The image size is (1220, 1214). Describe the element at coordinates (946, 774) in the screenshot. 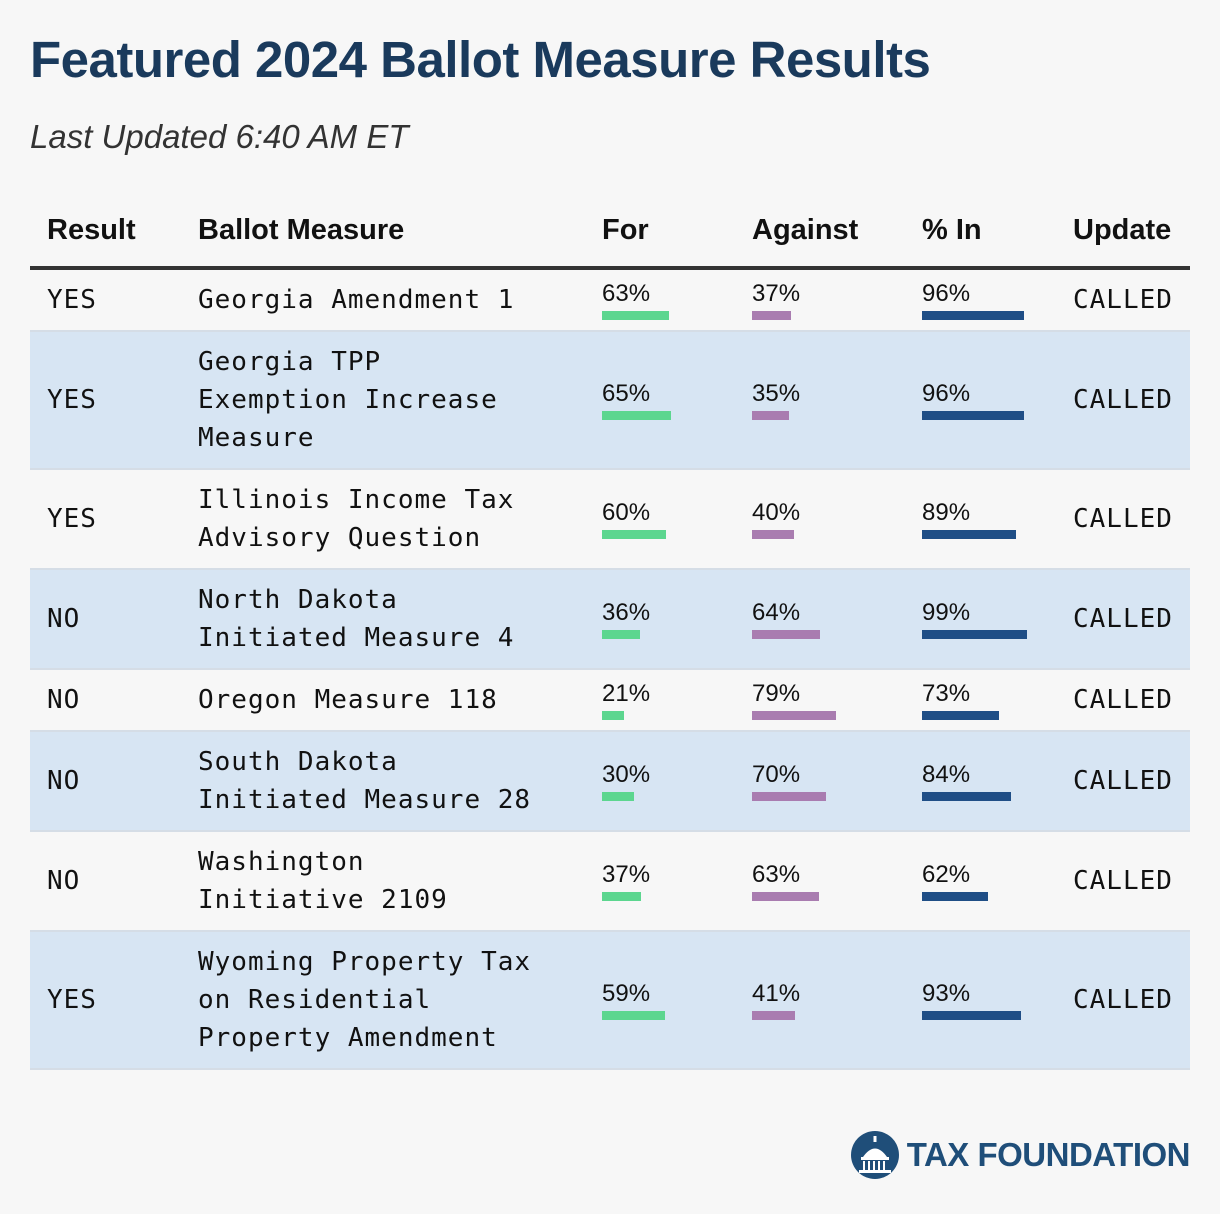

I see `pct-in-value: 84%` at that location.